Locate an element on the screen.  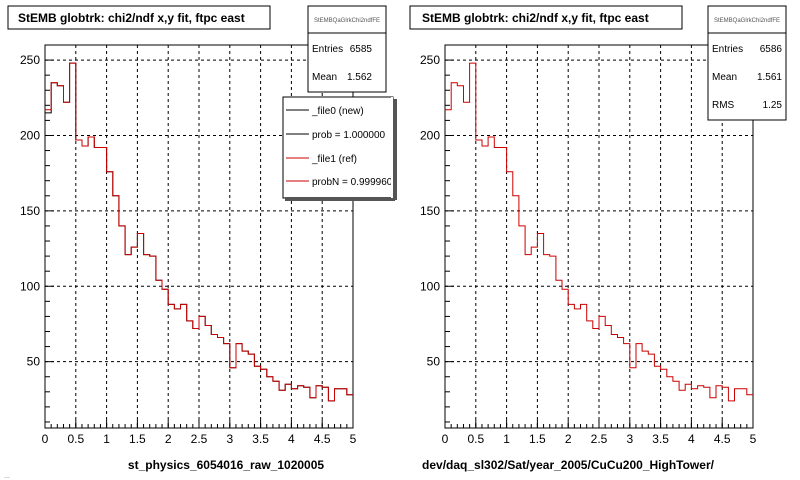
legend-entry-file0: _file0 (new) is located at coordinates (337, 111).